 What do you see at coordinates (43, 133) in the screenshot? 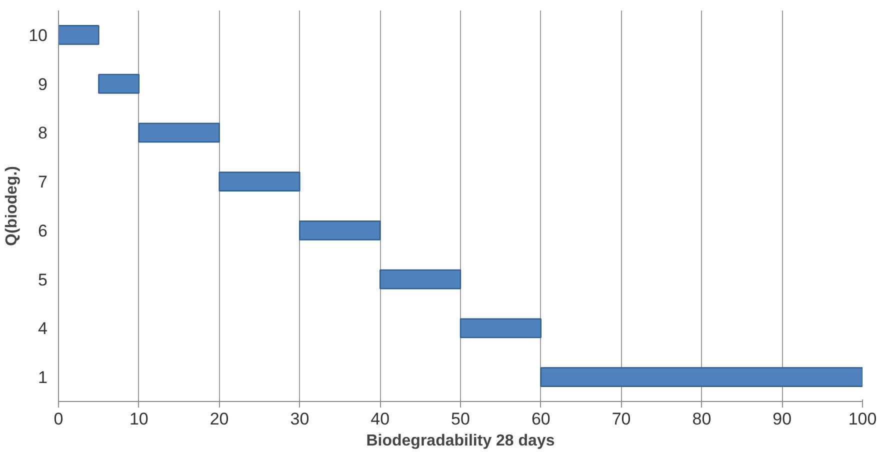
I see `y-tick-label: 8` at bounding box center [43, 133].